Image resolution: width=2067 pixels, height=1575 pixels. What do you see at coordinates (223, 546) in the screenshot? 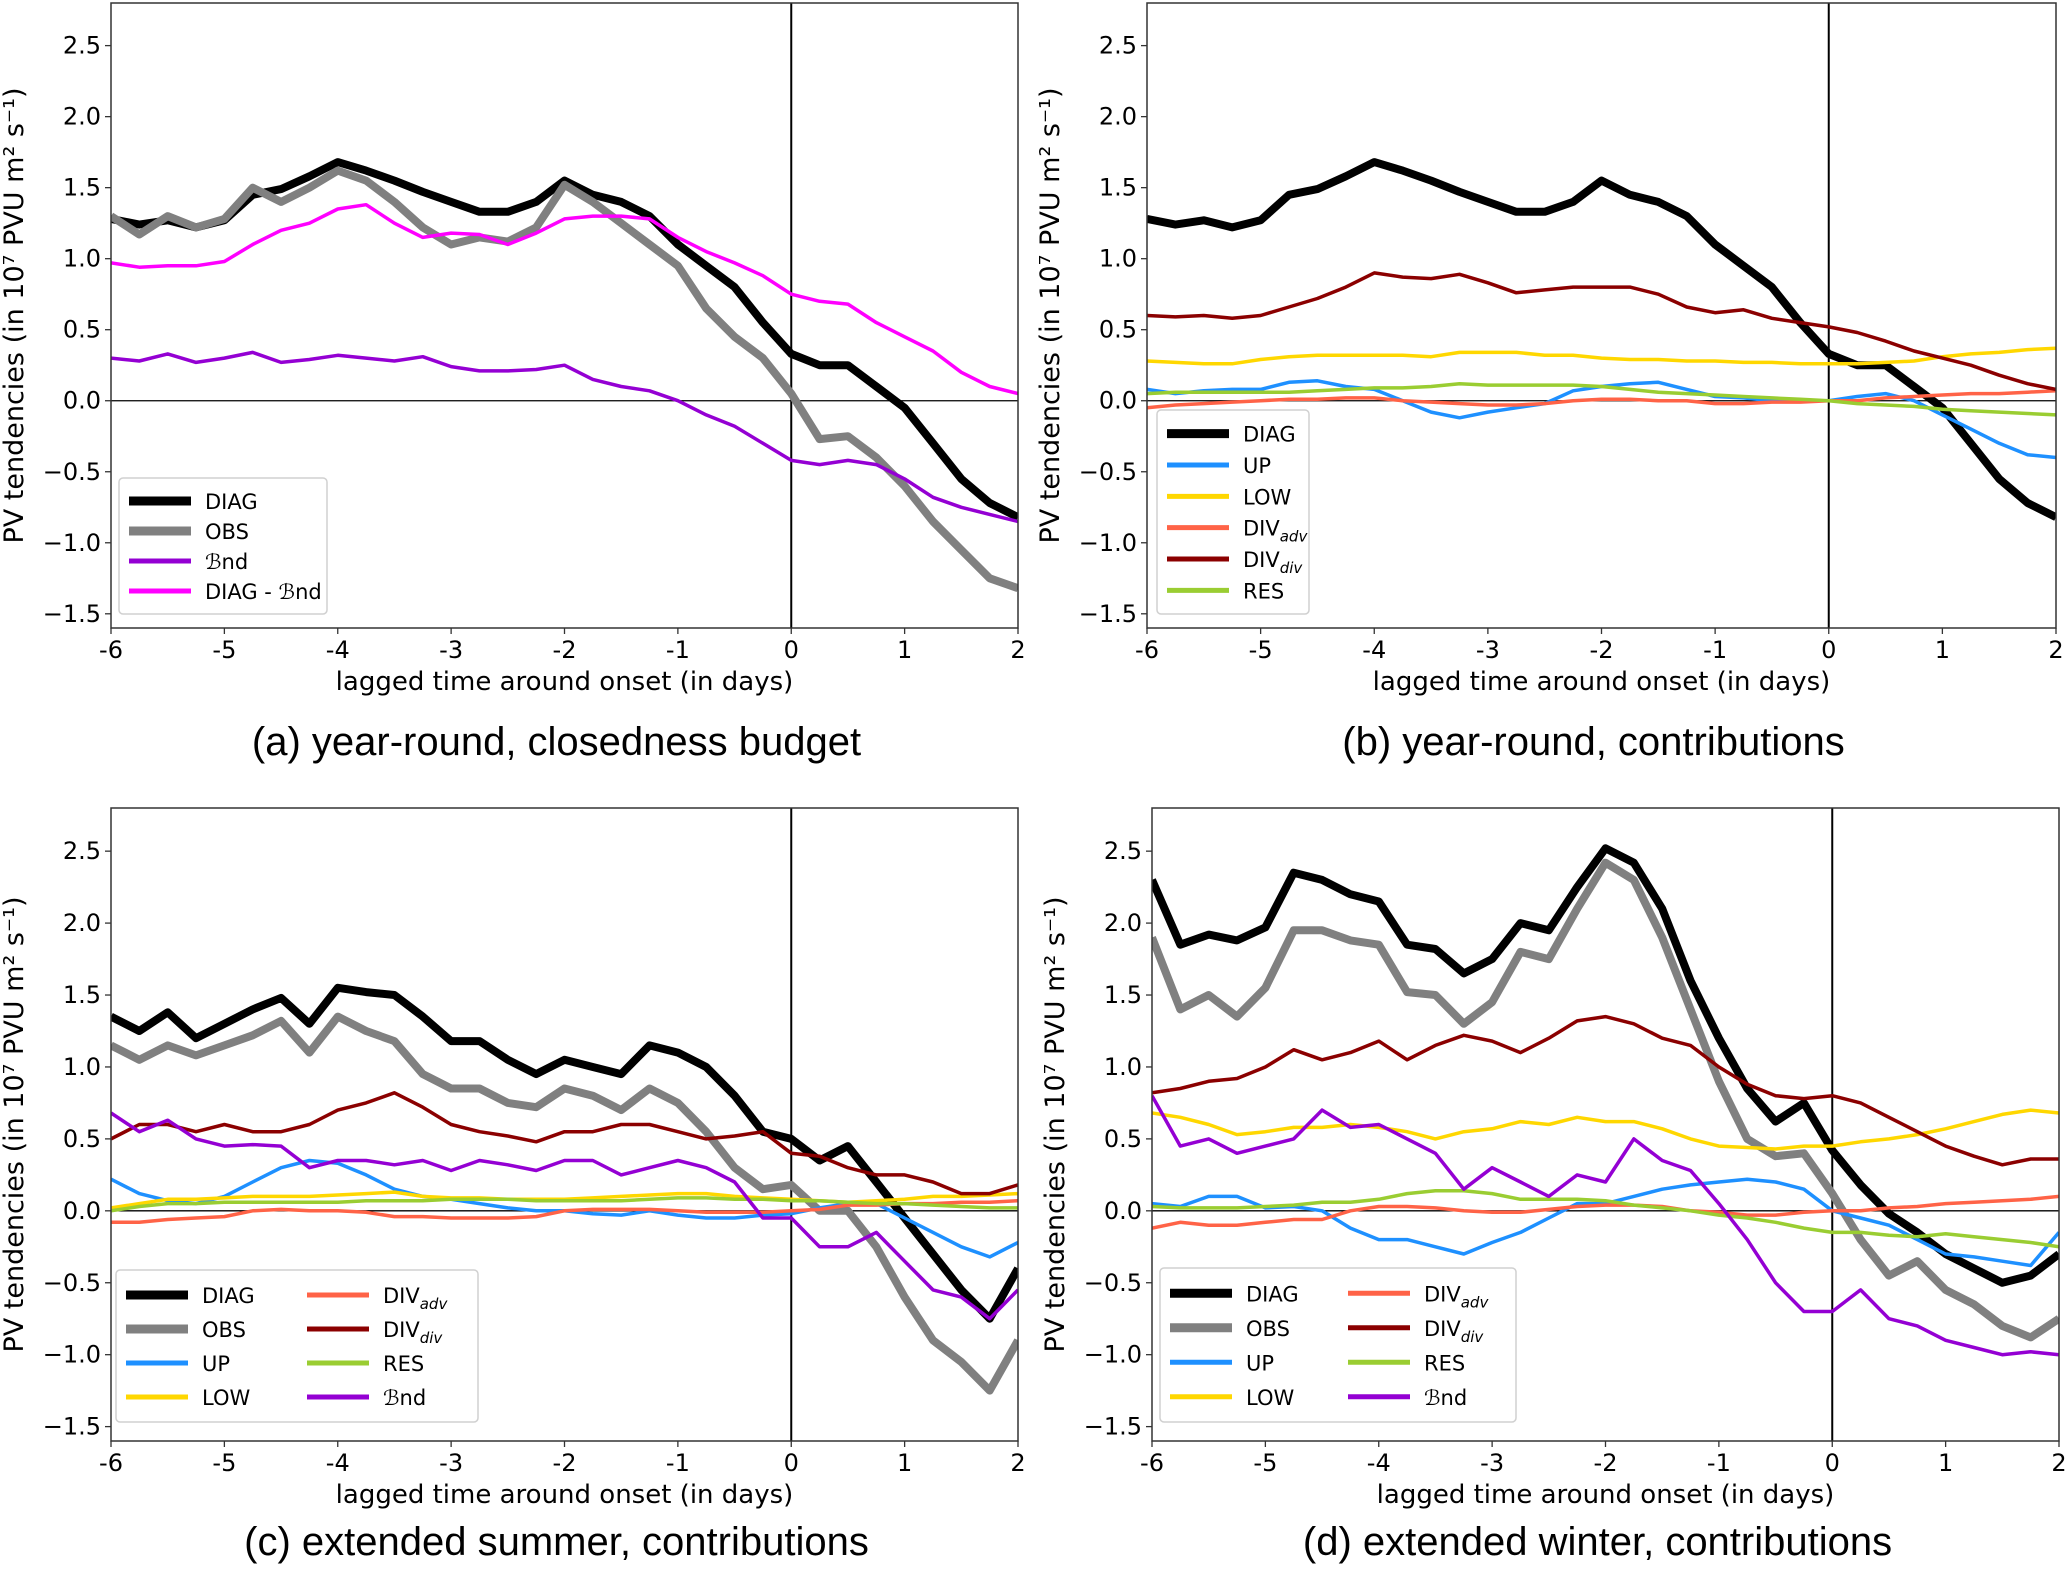
I see `legend: DIAG OBS ℬnd DIAG - ℬnd` at bounding box center [223, 546].